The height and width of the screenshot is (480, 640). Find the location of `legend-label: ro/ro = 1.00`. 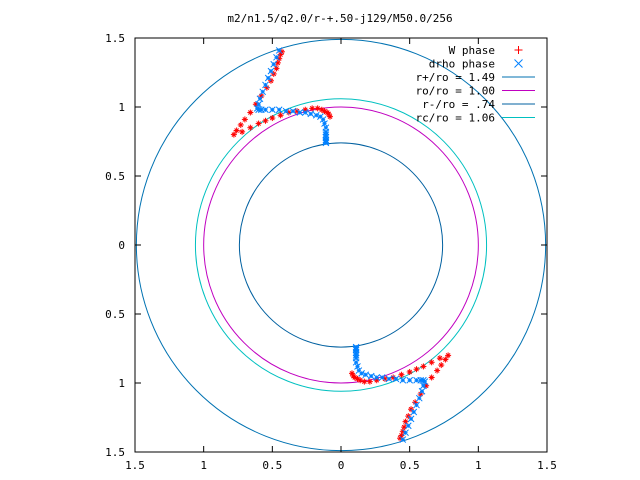

legend-label: ro/ro = 1.00 is located at coordinates (455, 91).